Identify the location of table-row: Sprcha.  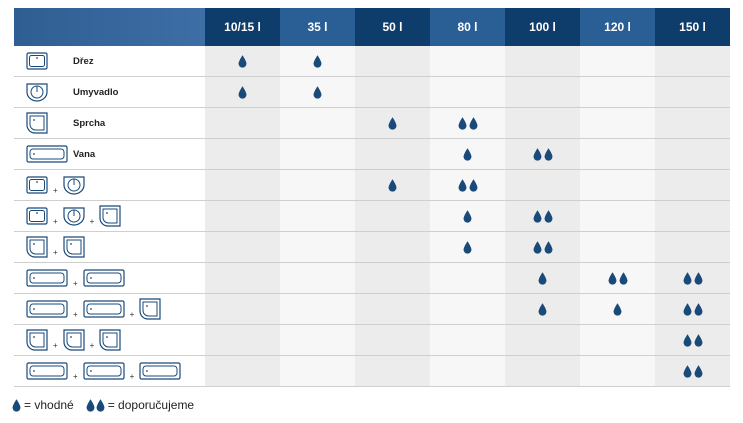
(372, 123).